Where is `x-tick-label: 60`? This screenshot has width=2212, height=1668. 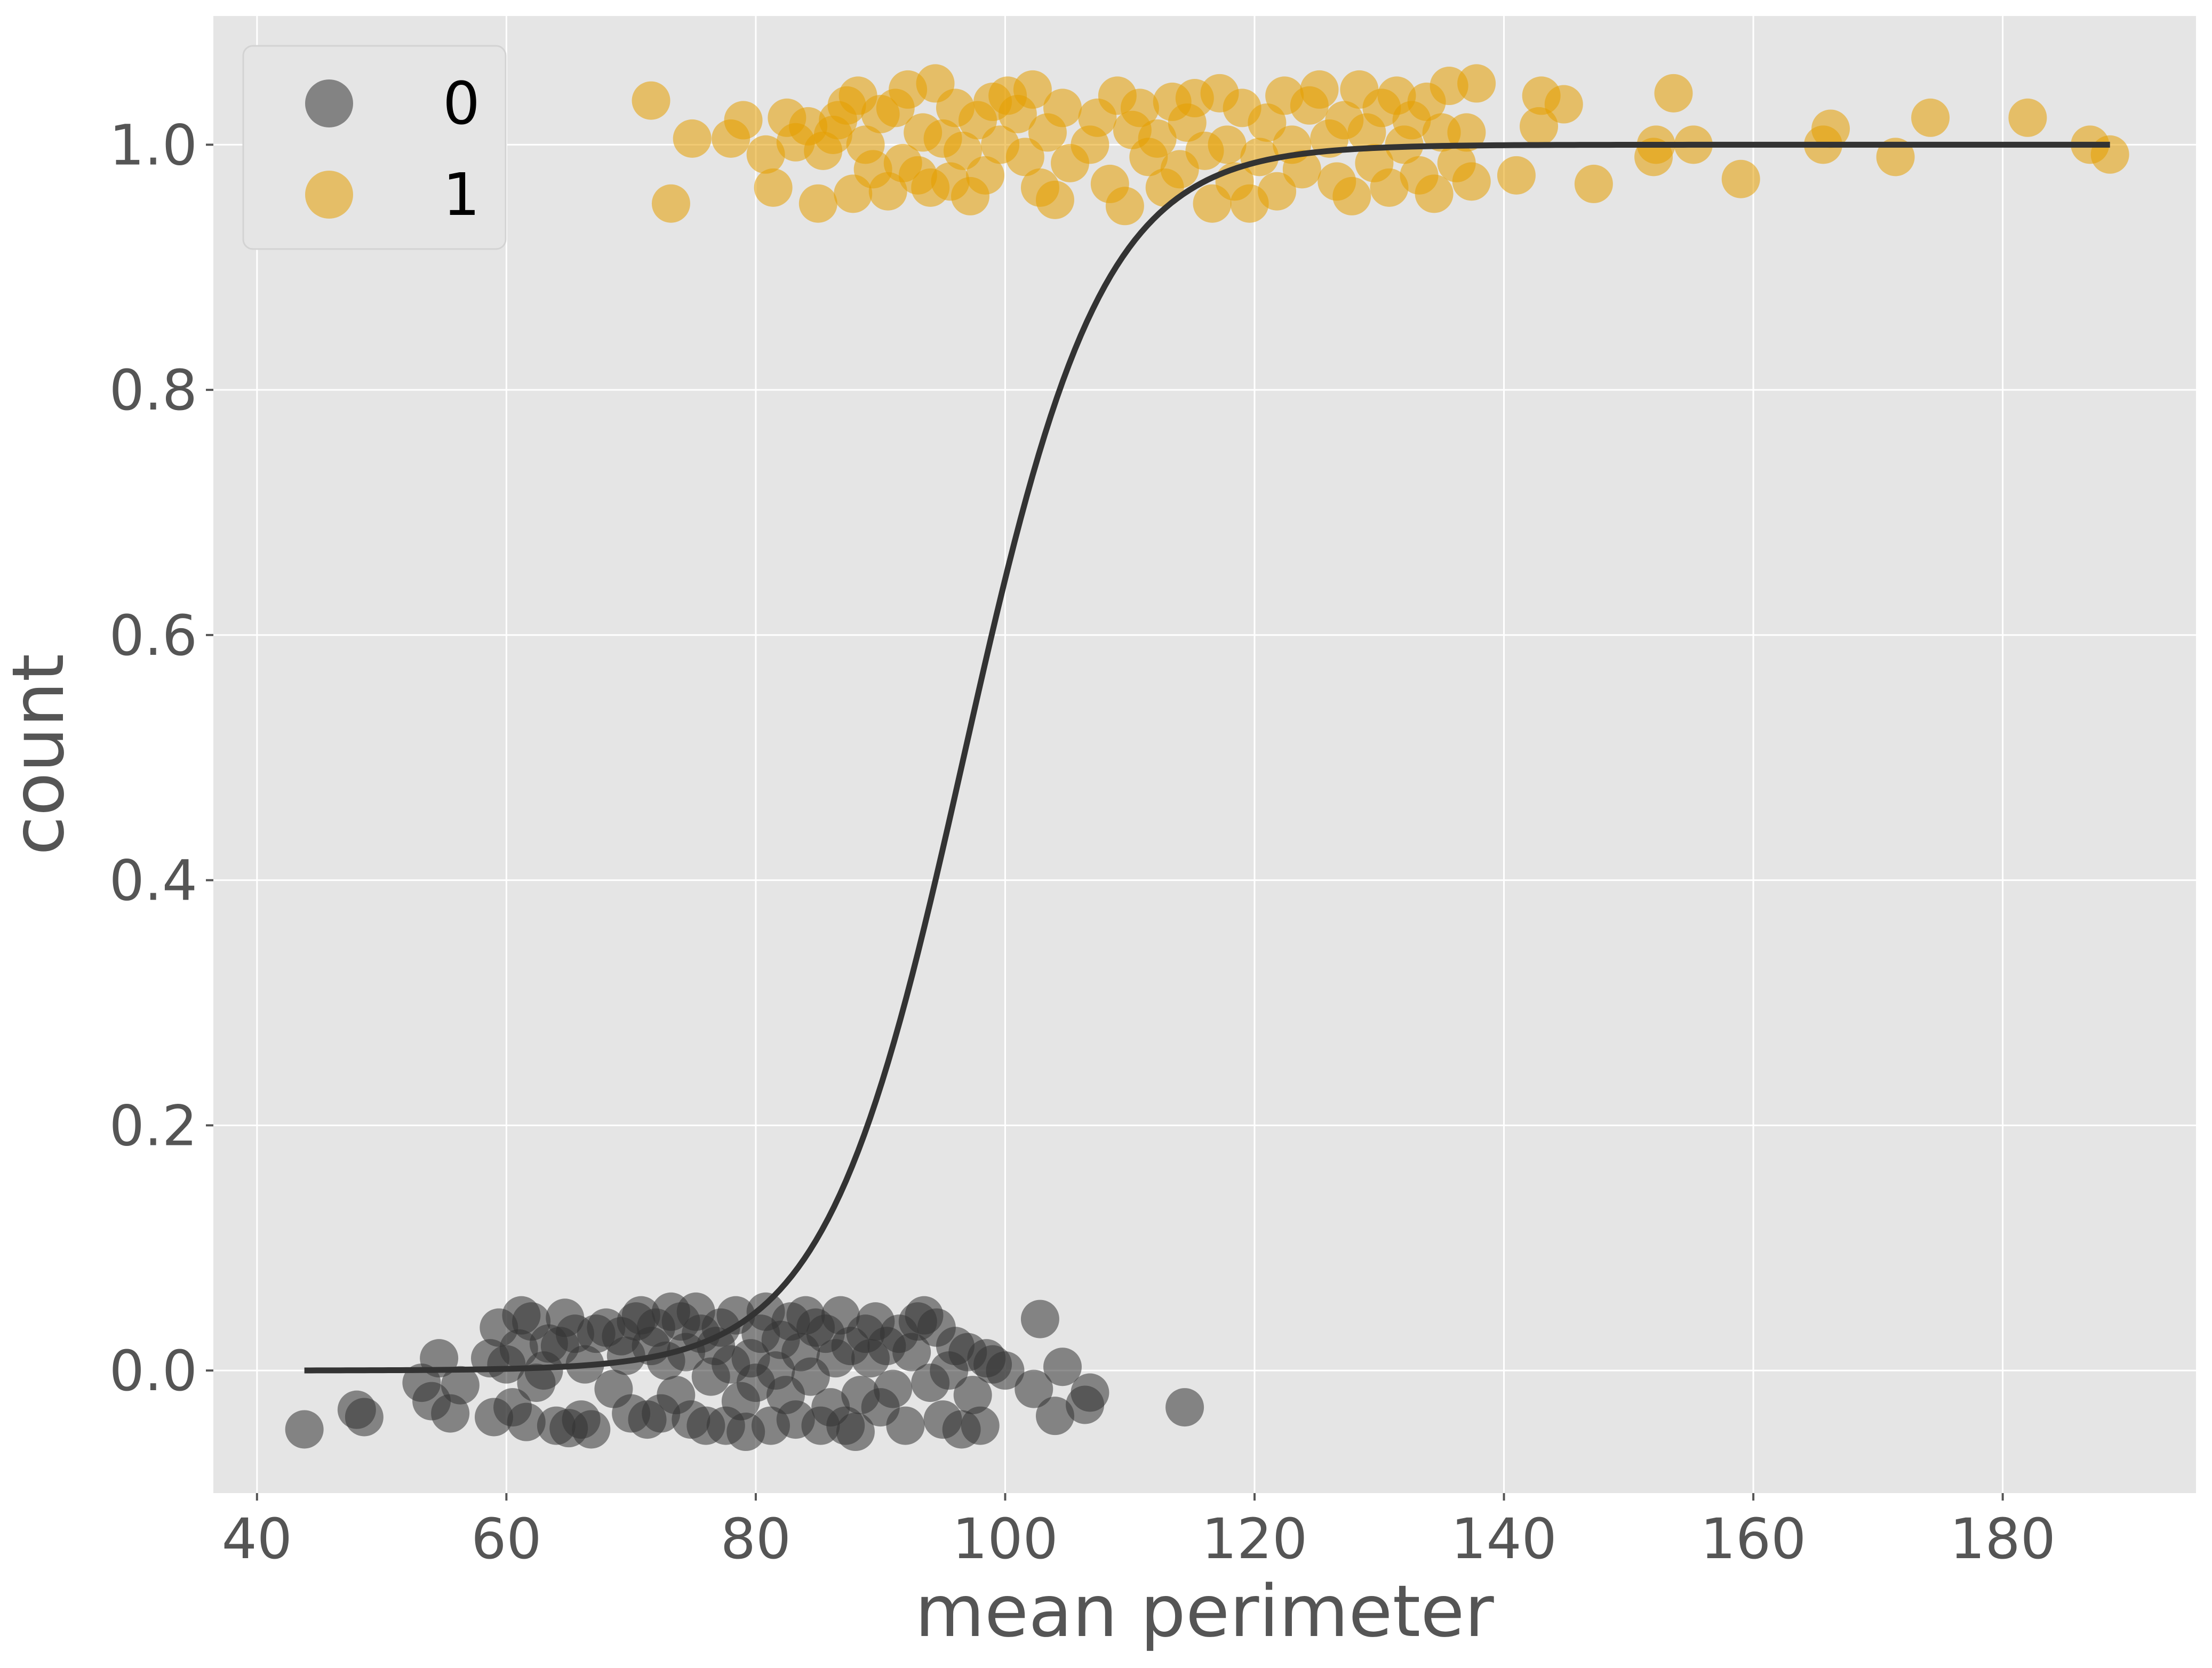
x-tick-label: 60 is located at coordinates (506, 1538).